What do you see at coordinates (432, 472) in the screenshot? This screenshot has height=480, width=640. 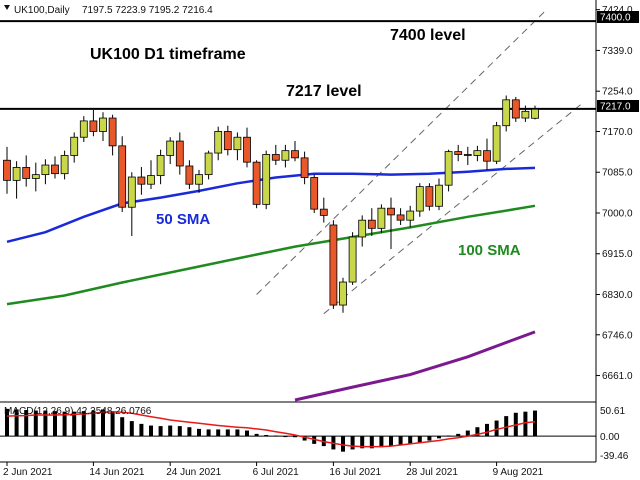 I see `time-tick-label: 28 Jul 2021` at bounding box center [432, 472].